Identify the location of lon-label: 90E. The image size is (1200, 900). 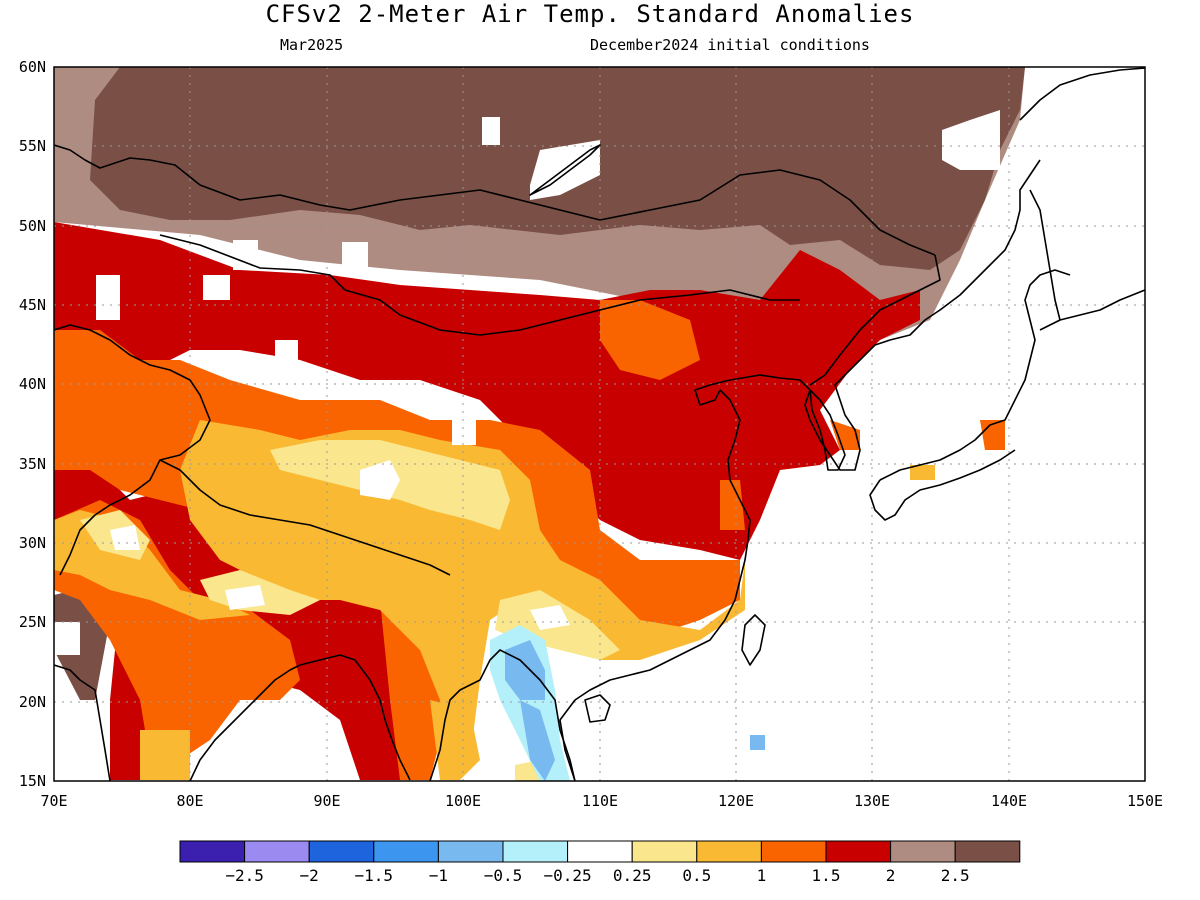
(327, 801).